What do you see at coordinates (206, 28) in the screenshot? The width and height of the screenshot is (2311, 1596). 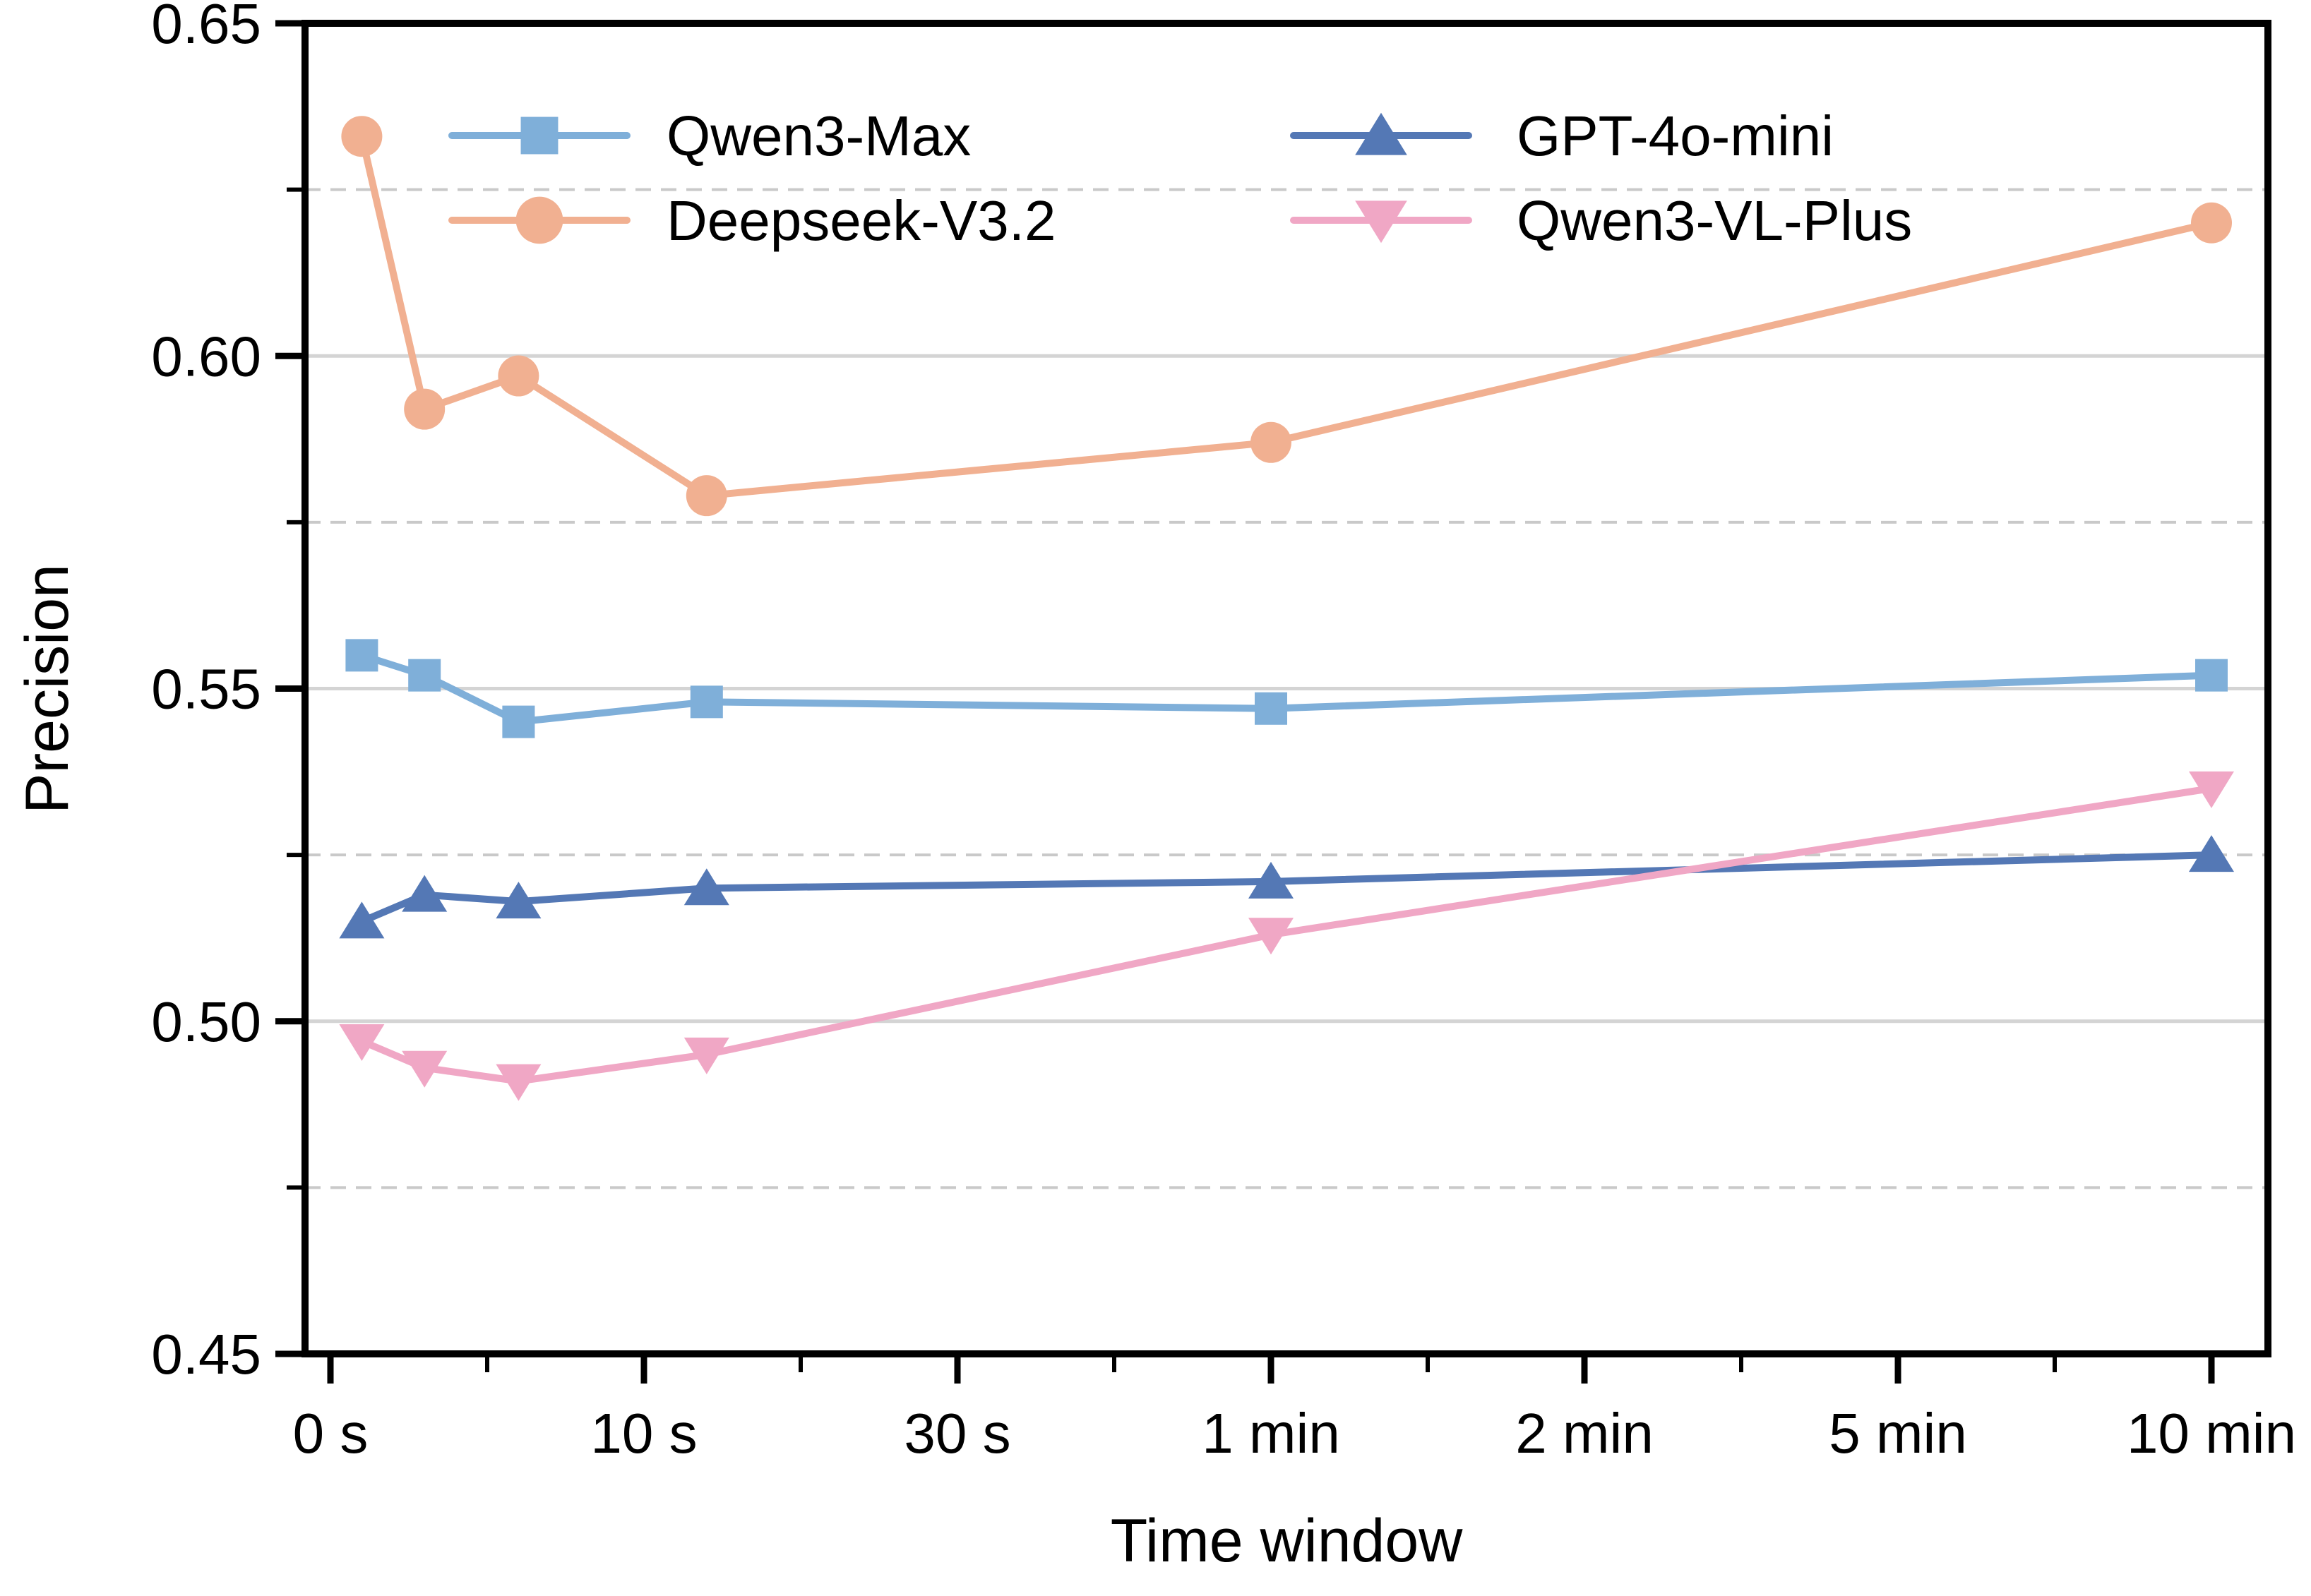 I see `y-tick-label: 0.65` at bounding box center [206, 28].